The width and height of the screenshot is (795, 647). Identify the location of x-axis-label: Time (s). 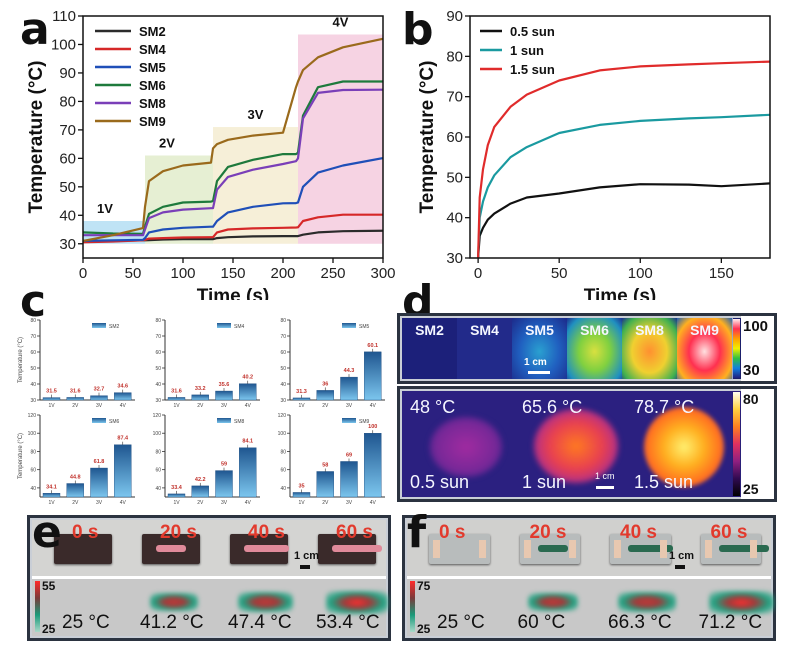
(620, 293).